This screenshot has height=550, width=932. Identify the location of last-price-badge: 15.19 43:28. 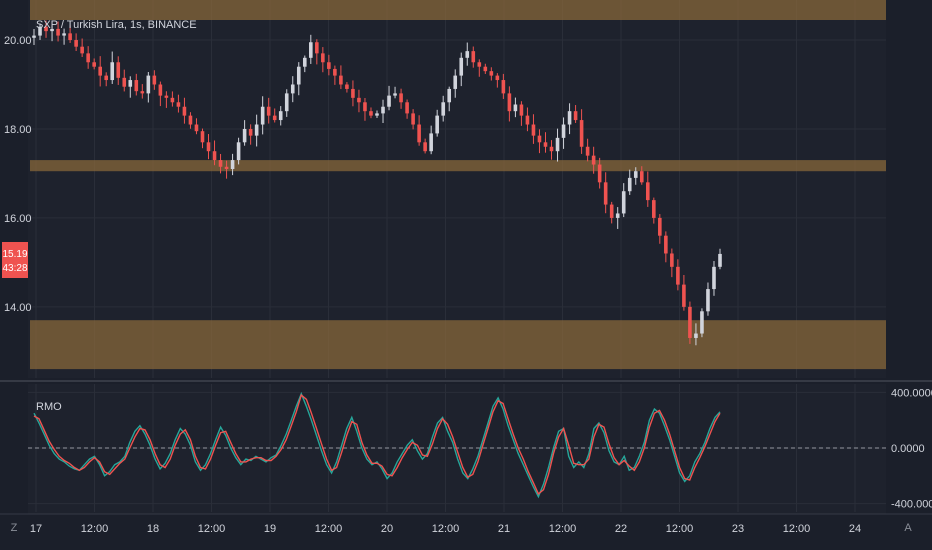
(15, 260).